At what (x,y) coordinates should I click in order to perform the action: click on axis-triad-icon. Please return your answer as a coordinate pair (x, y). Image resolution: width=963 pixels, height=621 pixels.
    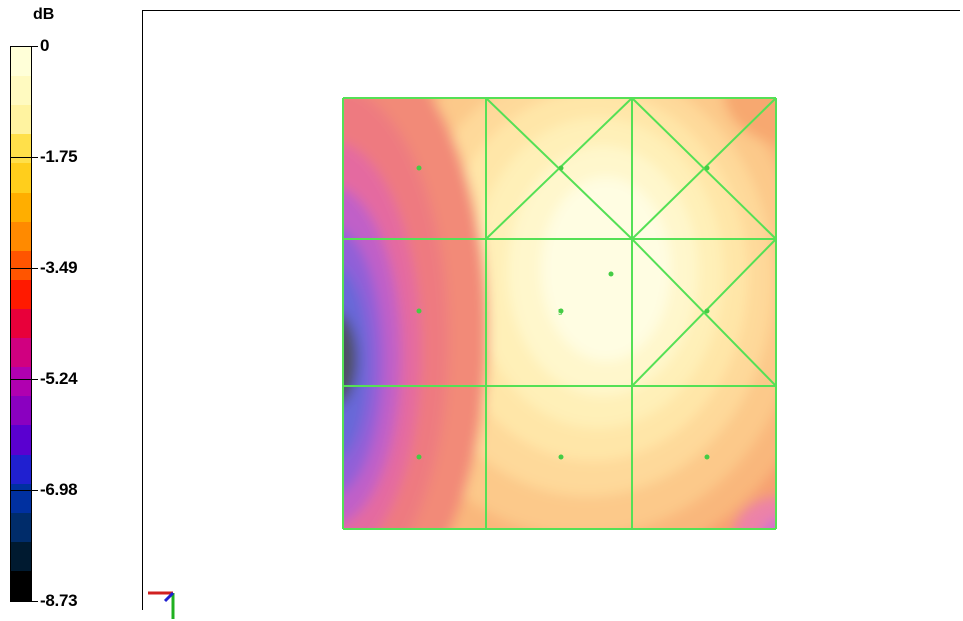
    Looking at the image, I should click on (161, 605).